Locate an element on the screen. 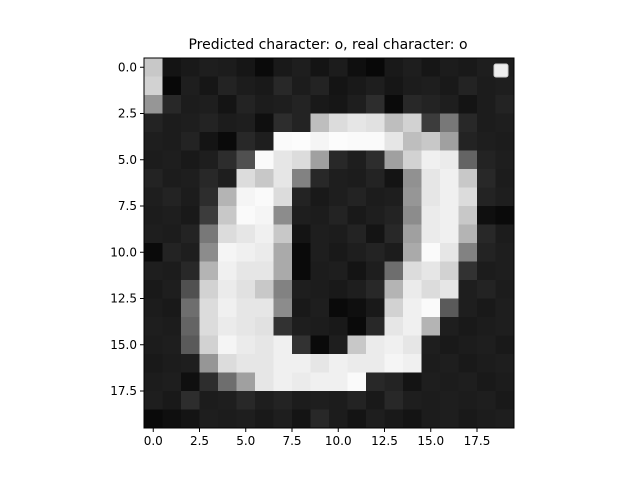  x-tick-label: 12.5 is located at coordinates (384, 441).